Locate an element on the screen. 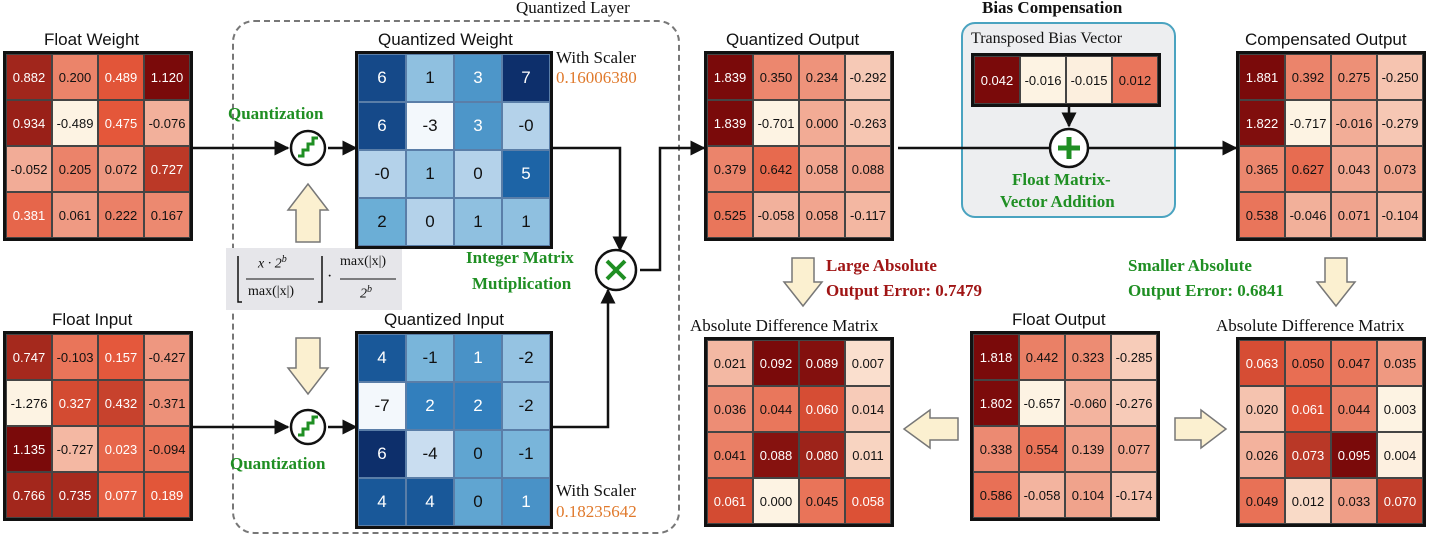  quantization-icon-bottom is located at coordinates (308, 427).